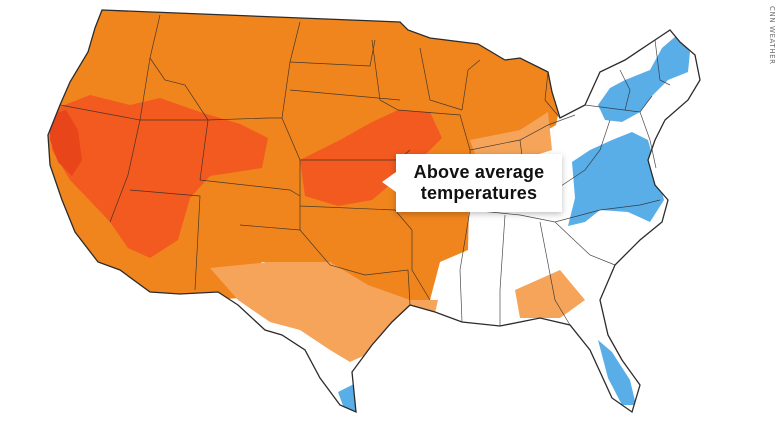  What do you see at coordinates (772, 35) in the screenshot?
I see `cnn-weather-credit: CNN WEATHER` at bounding box center [772, 35].